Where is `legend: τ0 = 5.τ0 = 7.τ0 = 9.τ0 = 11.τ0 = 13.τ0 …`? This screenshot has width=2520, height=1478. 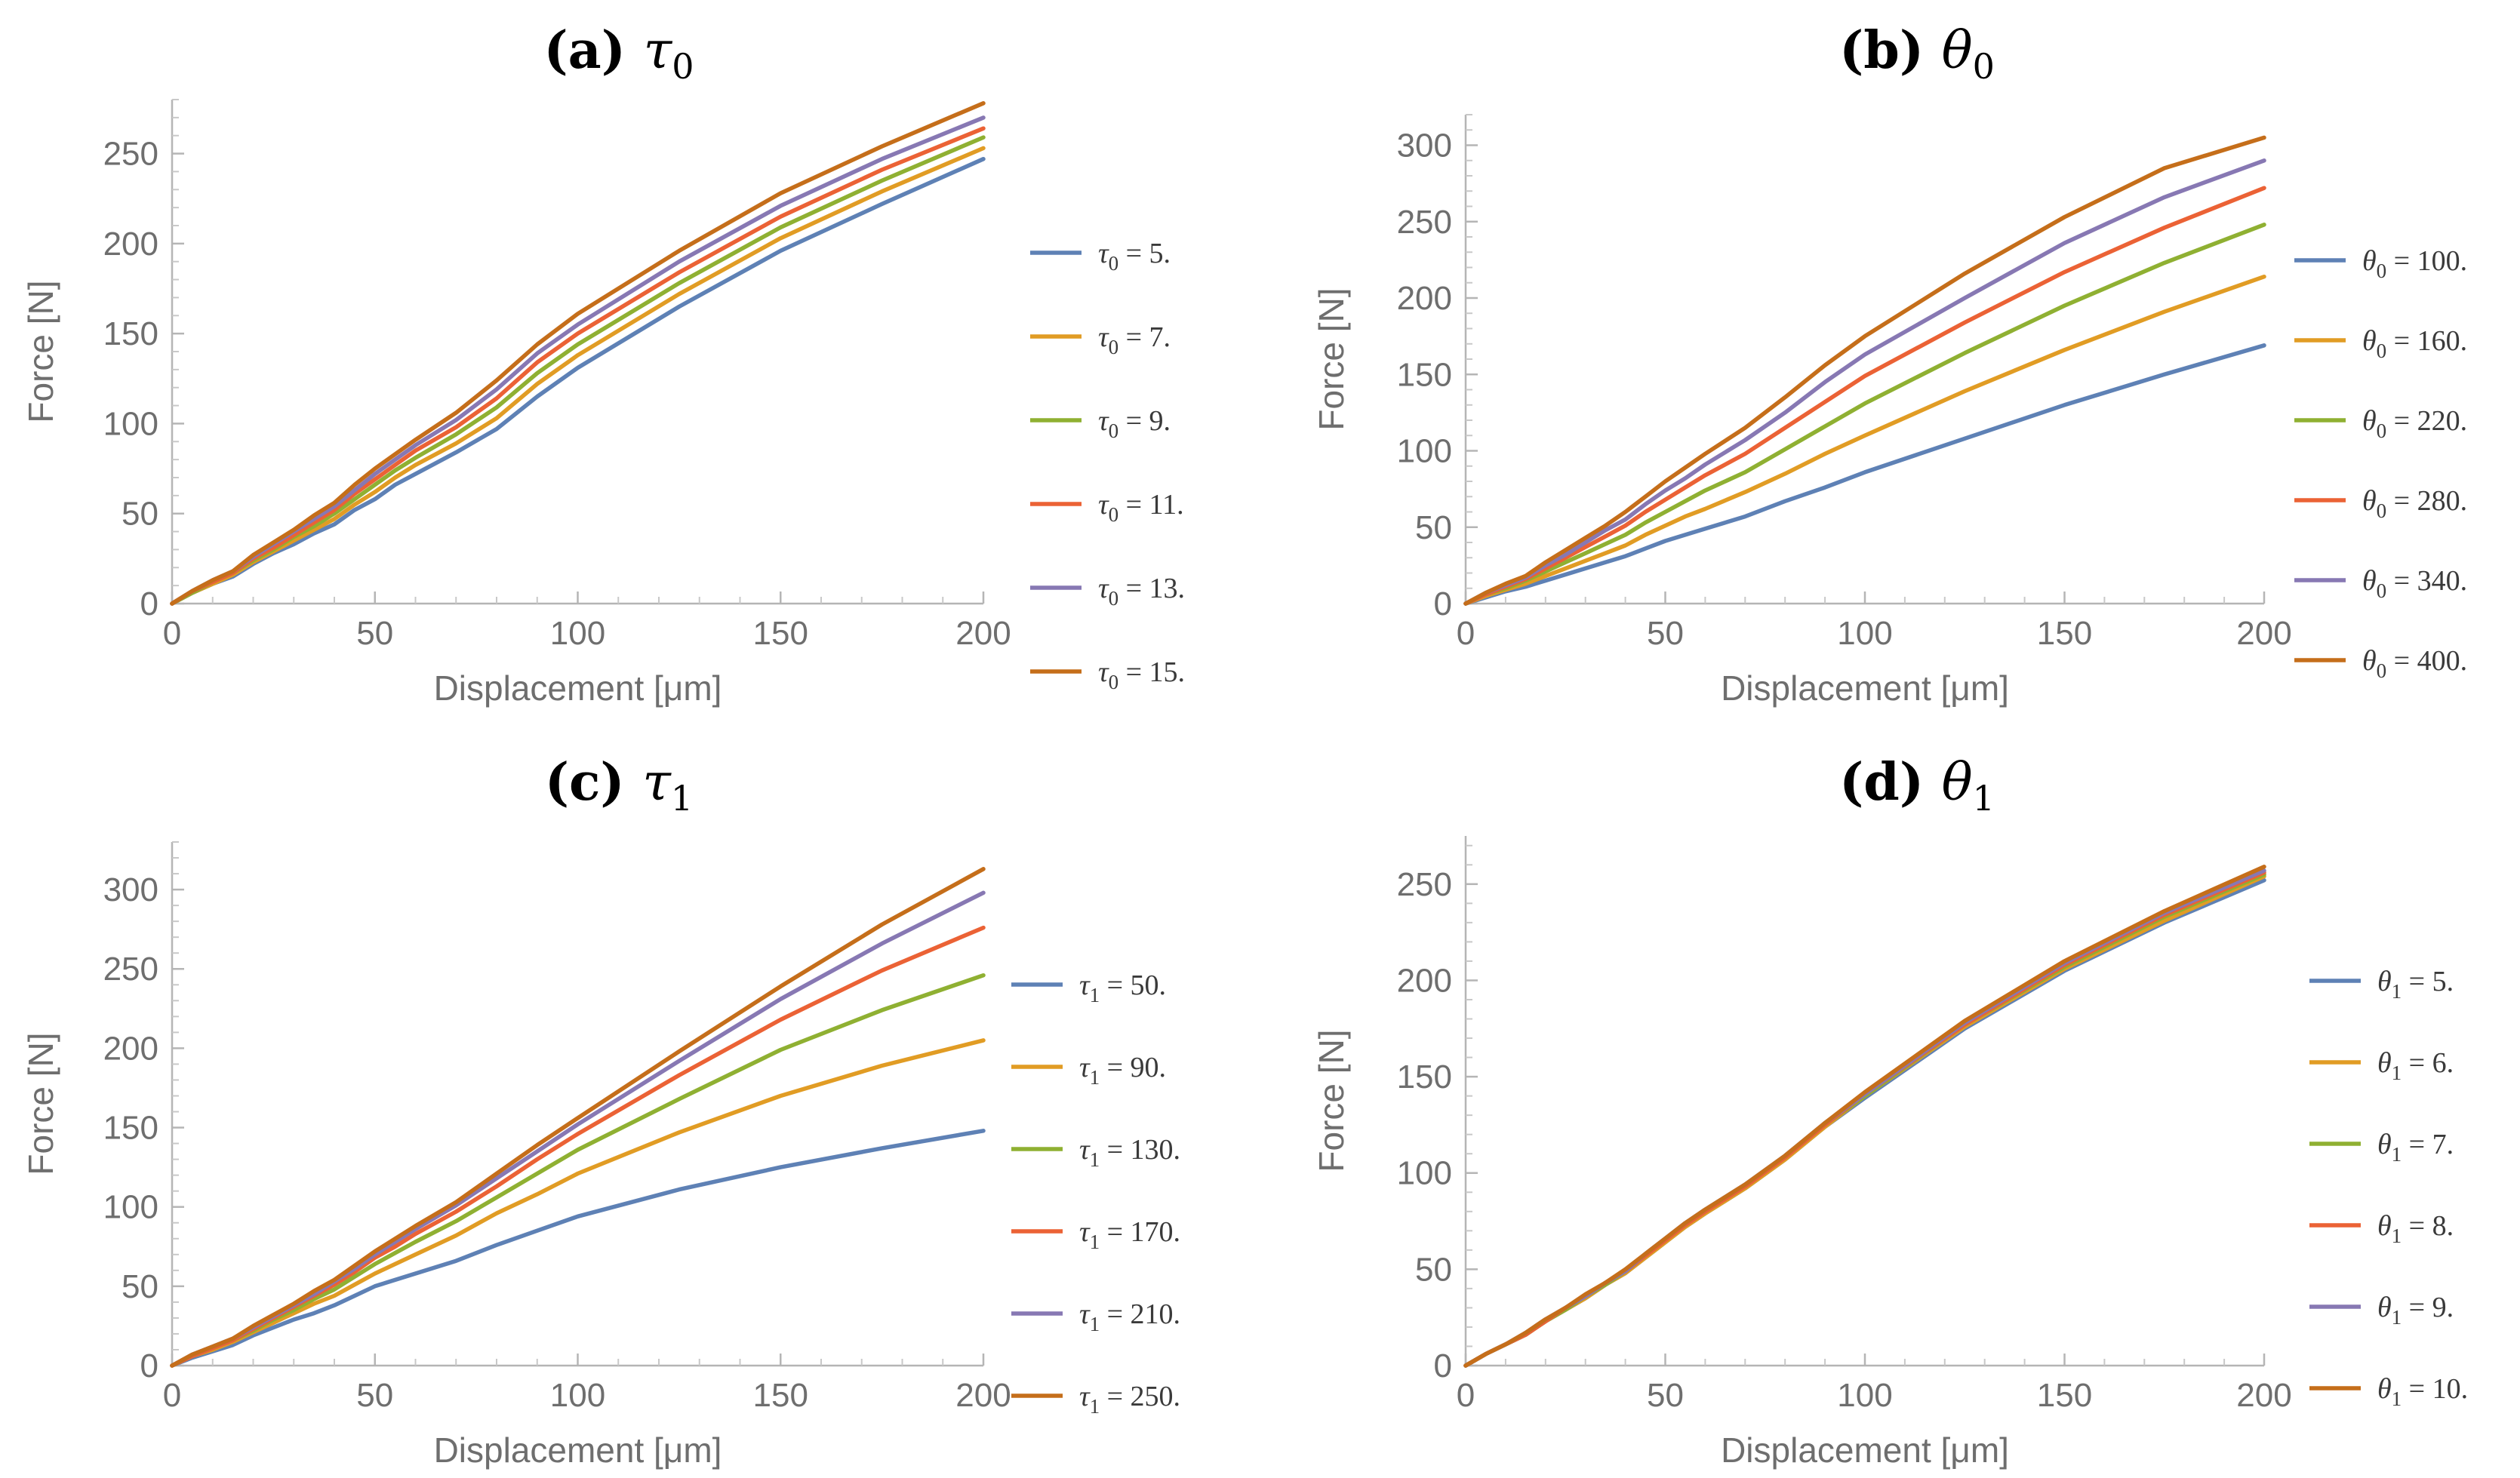
legend: τ0 = 5.τ0 = 7.τ0 = 9.τ0 = 11.τ0 = 13.τ0 … is located at coordinates (1107, 465).